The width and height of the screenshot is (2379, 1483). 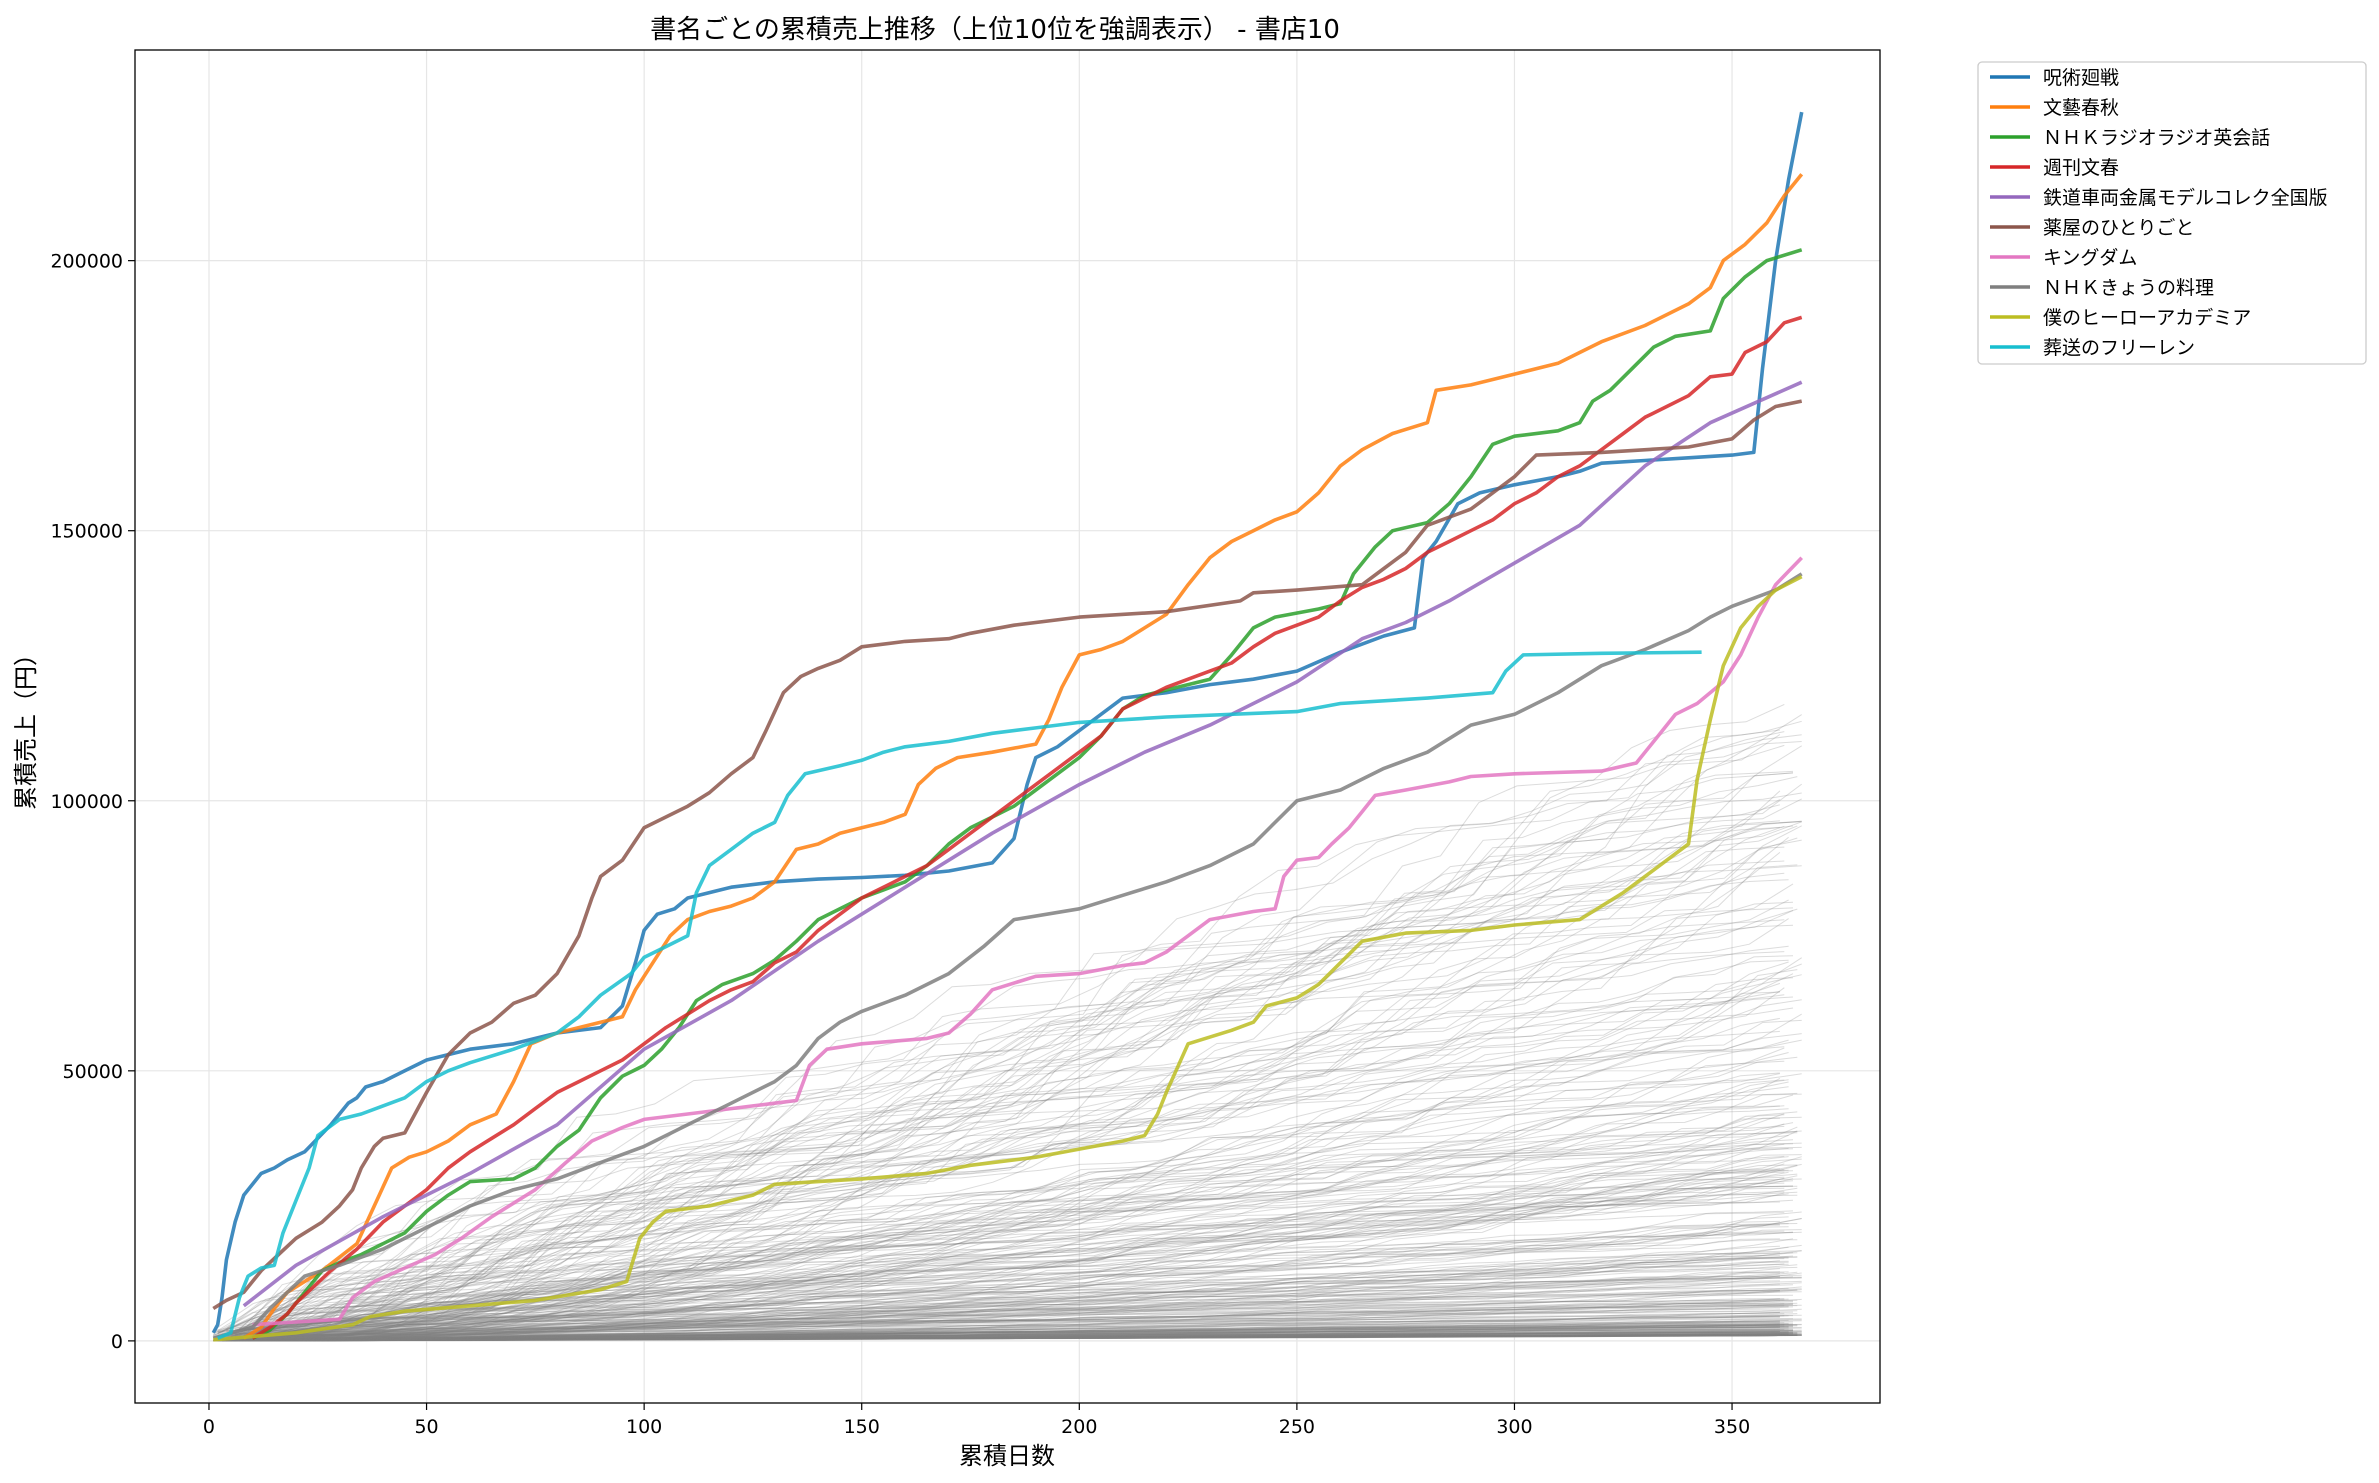 I want to click on legend-label: 呪術廻戦, so click(x=2081, y=78).